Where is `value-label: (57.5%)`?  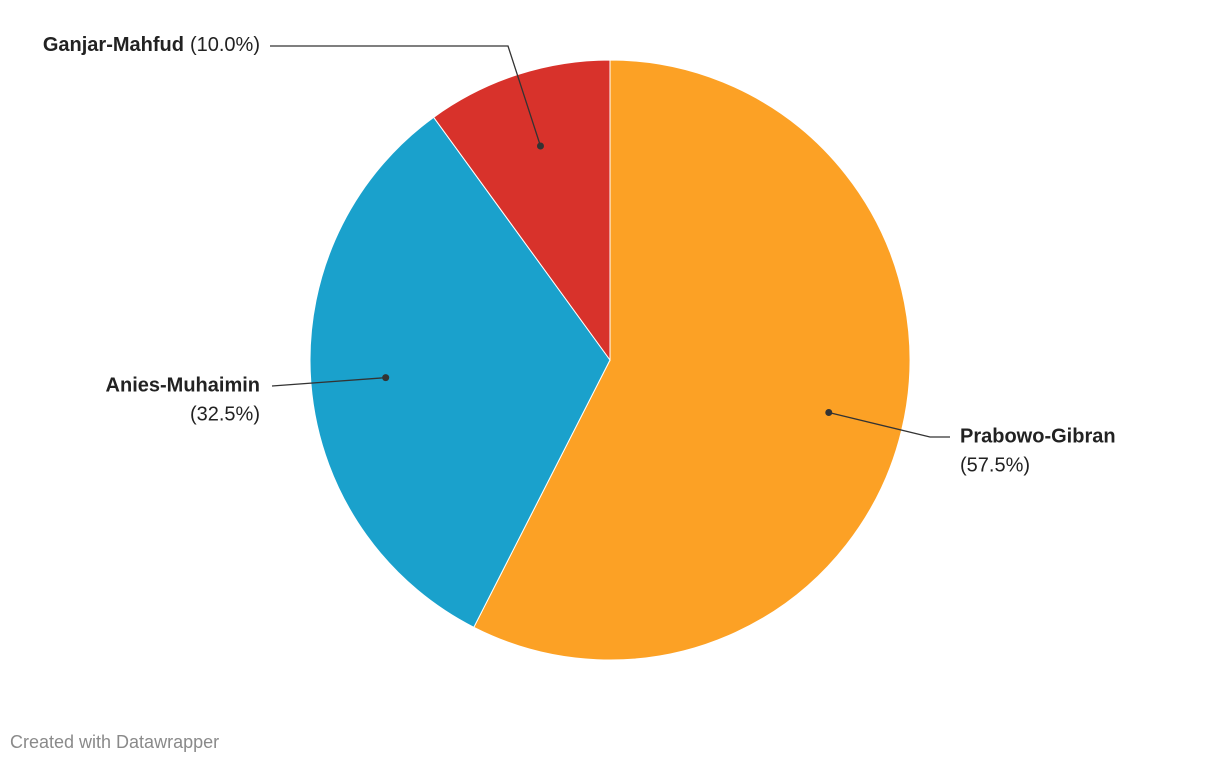
value-label: (57.5%) is located at coordinates (995, 465).